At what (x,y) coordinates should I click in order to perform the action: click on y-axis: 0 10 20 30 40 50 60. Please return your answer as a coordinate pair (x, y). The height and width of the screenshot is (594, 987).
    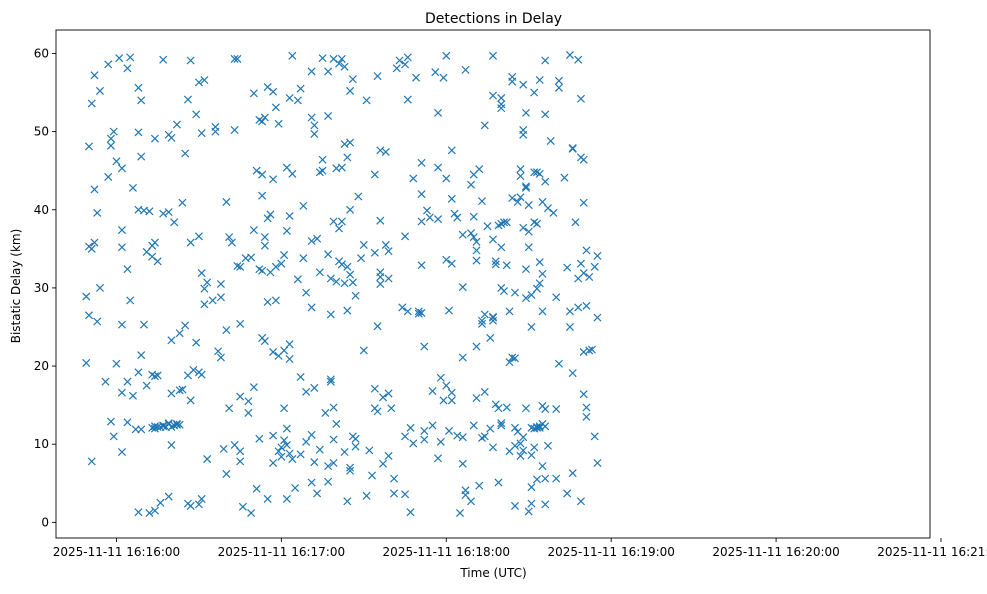
    Looking at the image, I should click on (45, 287).